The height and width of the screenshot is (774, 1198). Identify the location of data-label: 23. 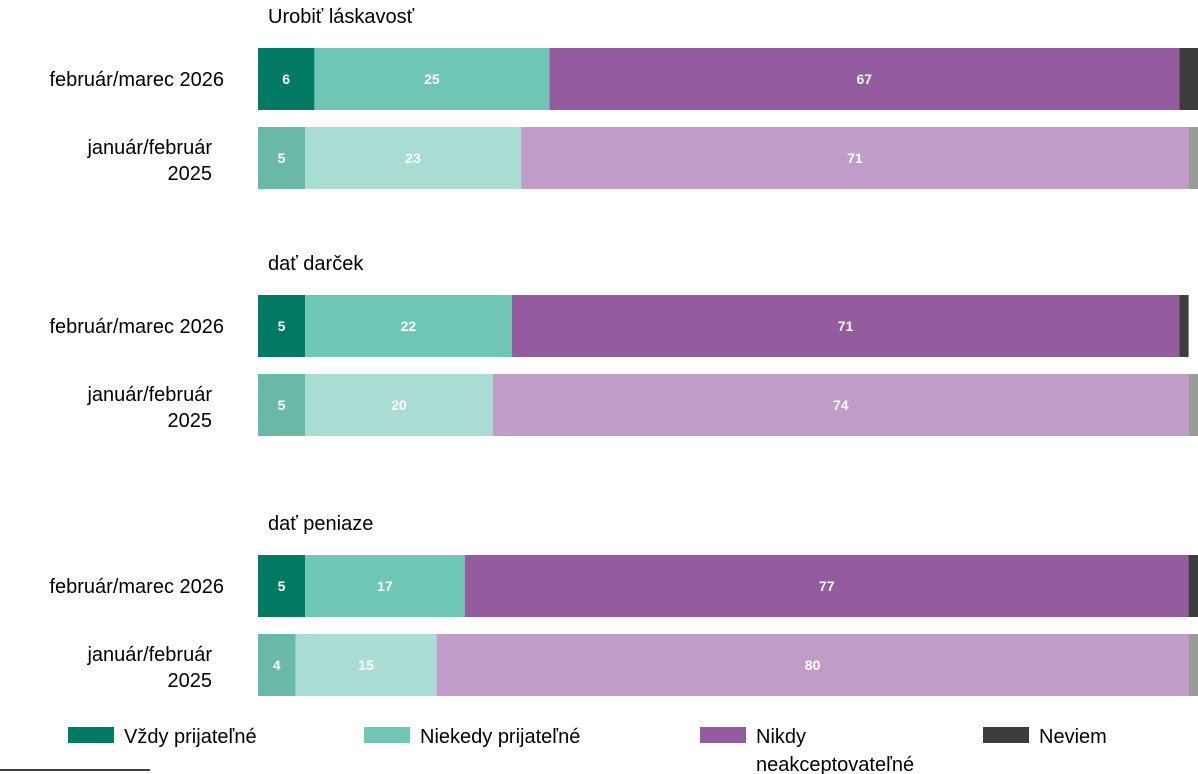
(413, 158).